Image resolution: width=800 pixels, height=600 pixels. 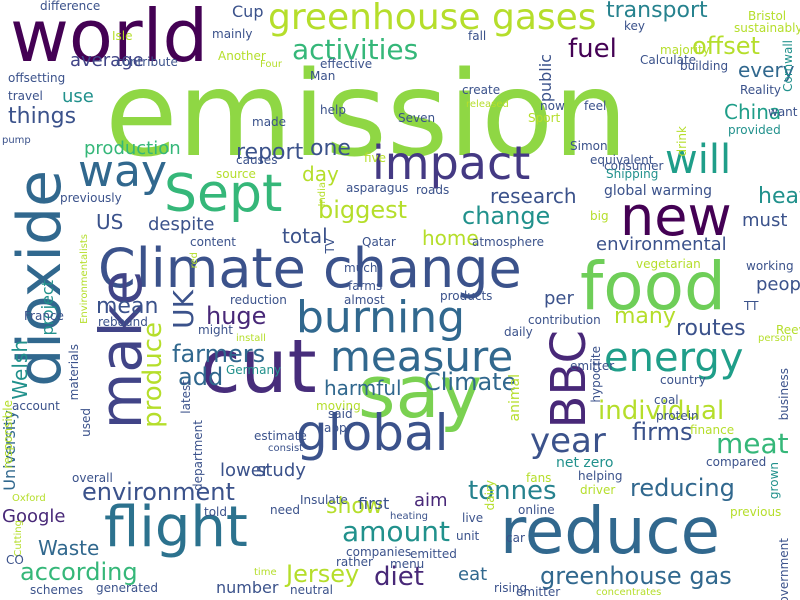 I want to click on word-oxford: Oxford, so click(x=29, y=498).